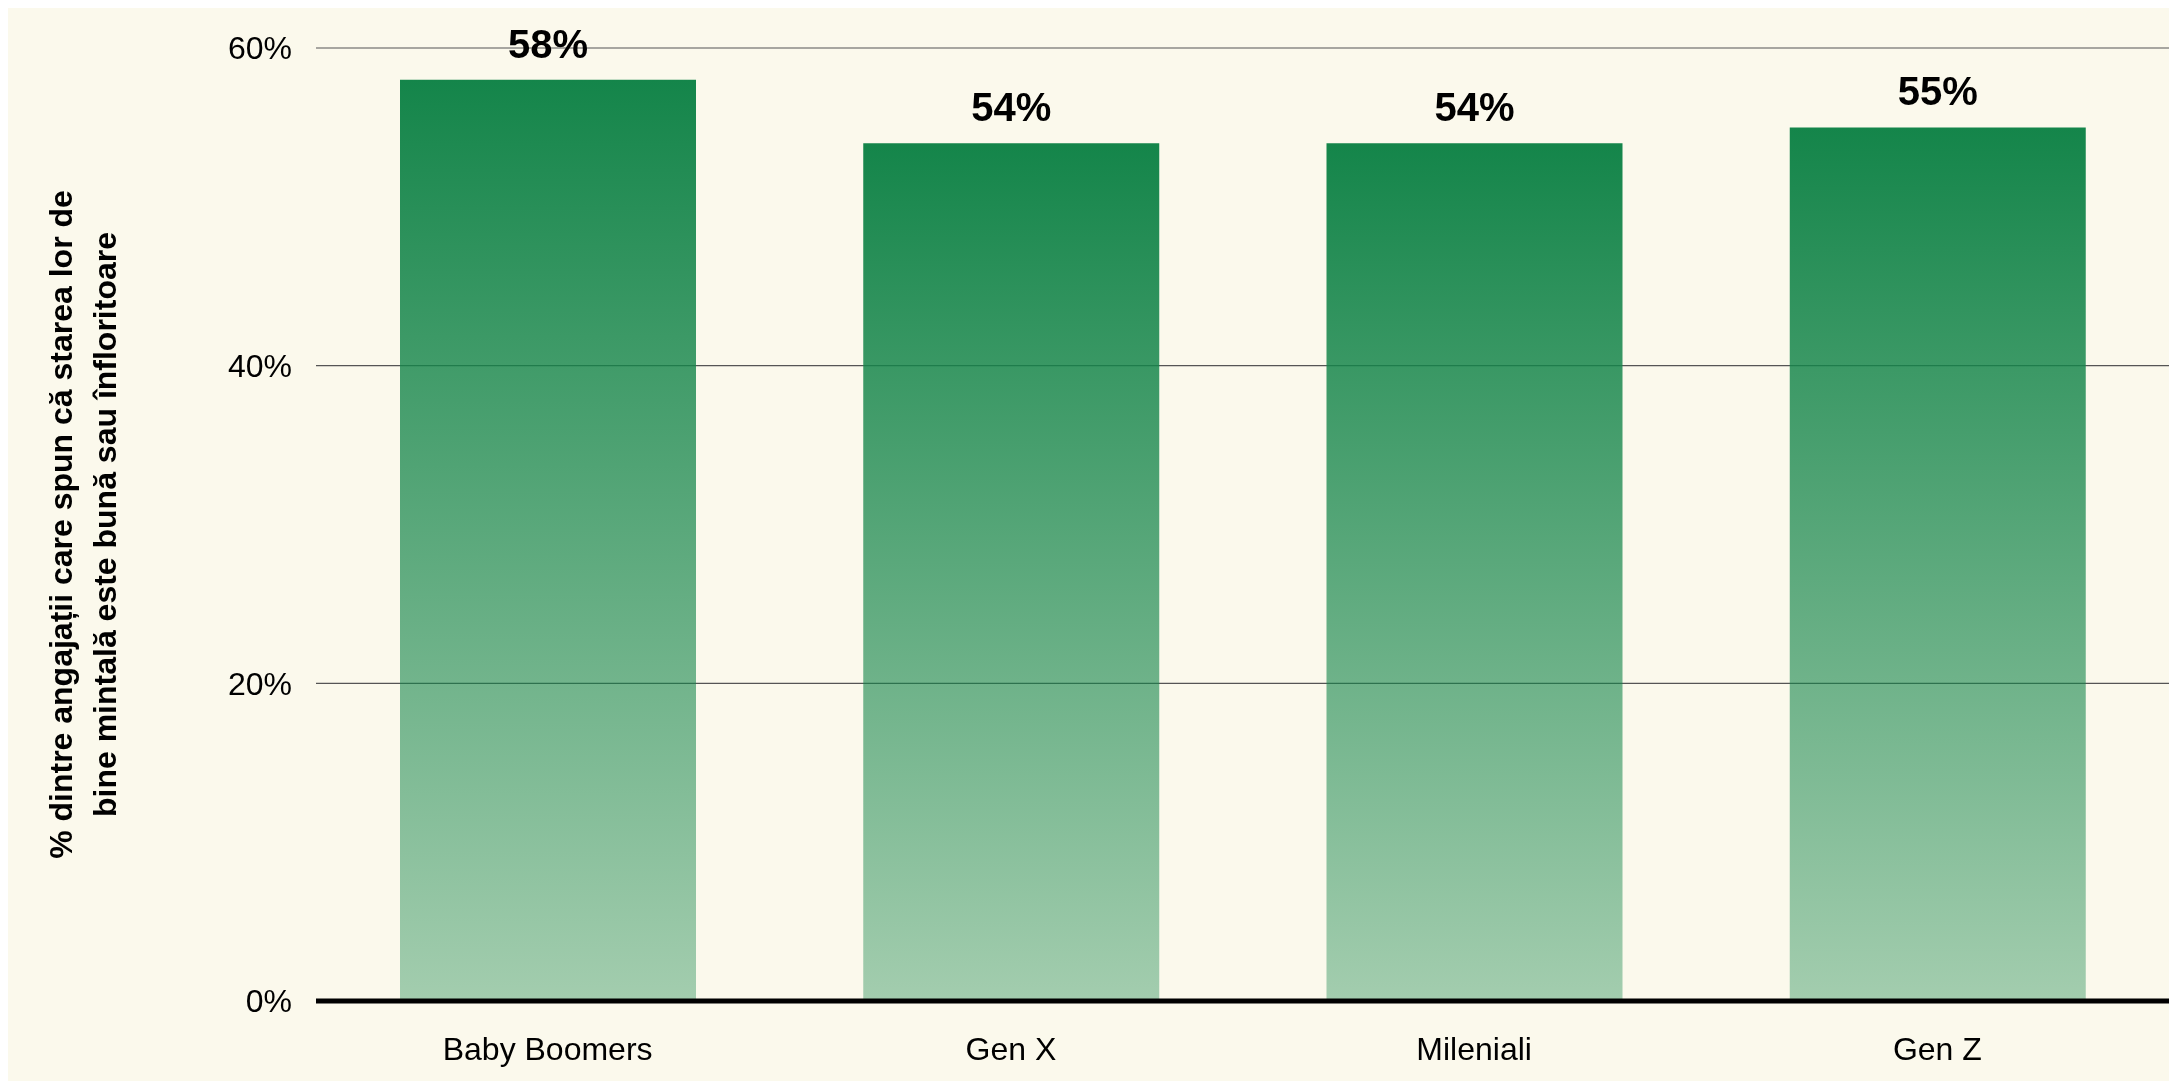 Image resolution: width=2177 pixels, height=1089 pixels. What do you see at coordinates (83, 524) in the screenshot?
I see `y-axis-title: % dintre angajații care spun că starea lor de bine mintală este bună sau înfloritoare` at bounding box center [83, 524].